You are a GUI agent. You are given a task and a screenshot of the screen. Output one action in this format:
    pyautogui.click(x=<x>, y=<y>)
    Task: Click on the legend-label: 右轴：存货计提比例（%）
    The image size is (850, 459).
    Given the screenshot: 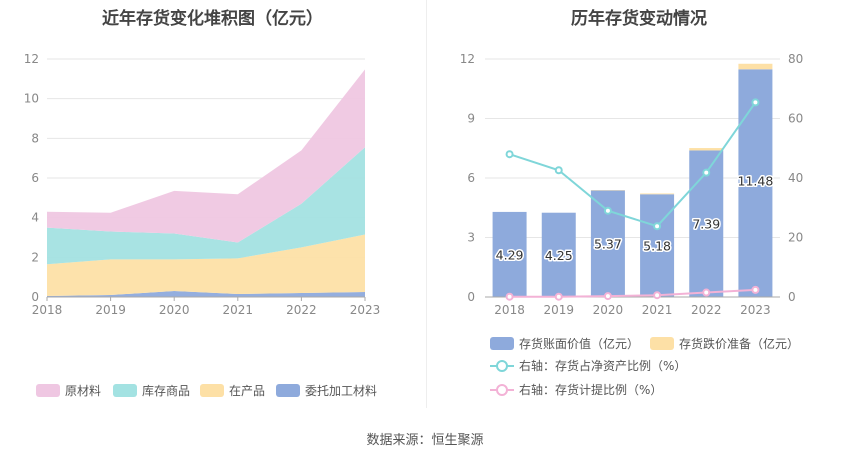 What is the action you would take?
    pyautogui.click(x=590, y=389)
    